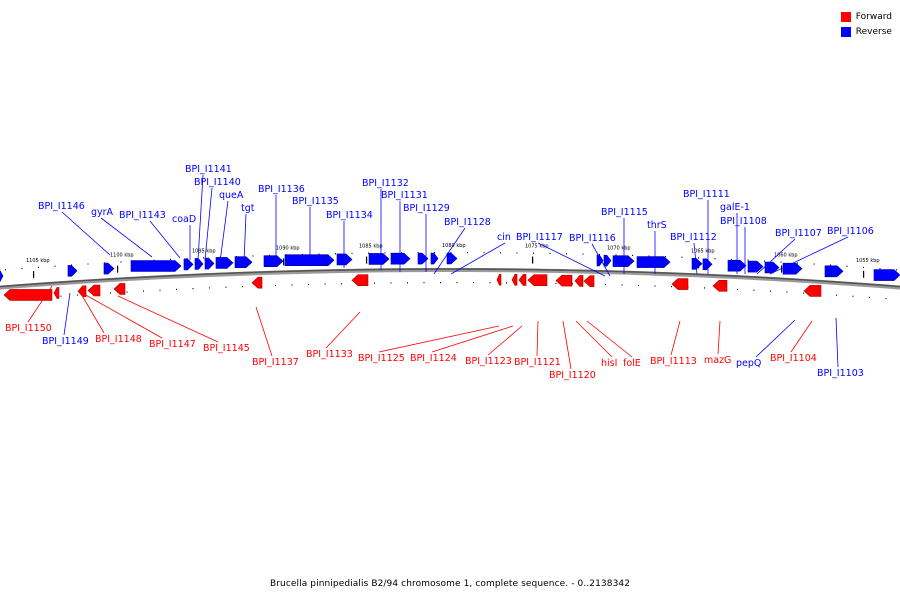  I want to click on scale-tick-label: 1090 kbp, so click(288, 248).